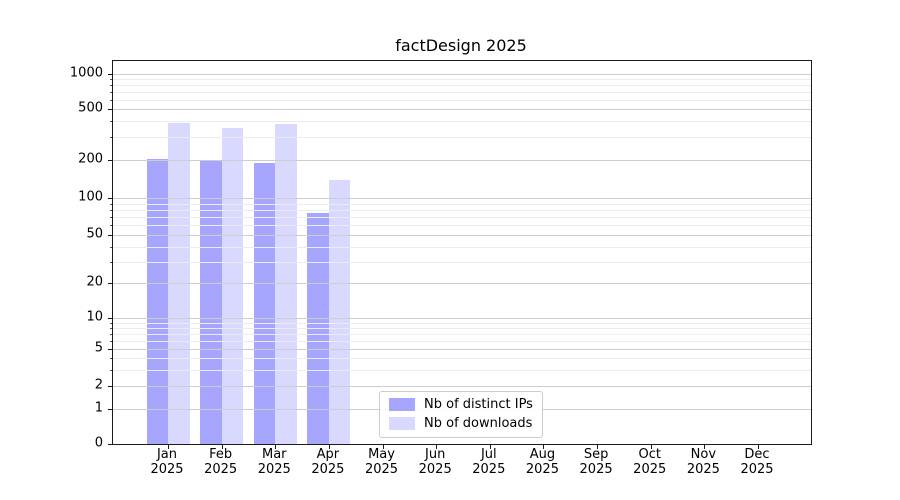 The height and width of the screenshot is (500, 900). What do you see at coordinates (461, 414) in the screenshot?
I see `legend: Nb of distinct IPs Nb of downloads` at bounding box center [461, 414].